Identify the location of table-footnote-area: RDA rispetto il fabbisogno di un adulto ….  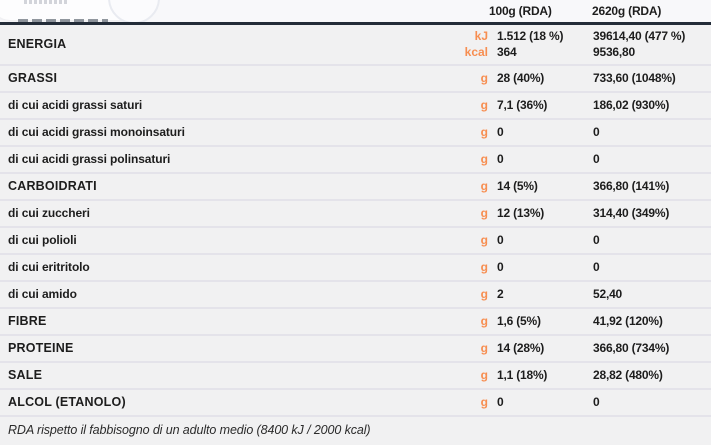
(355, 431).